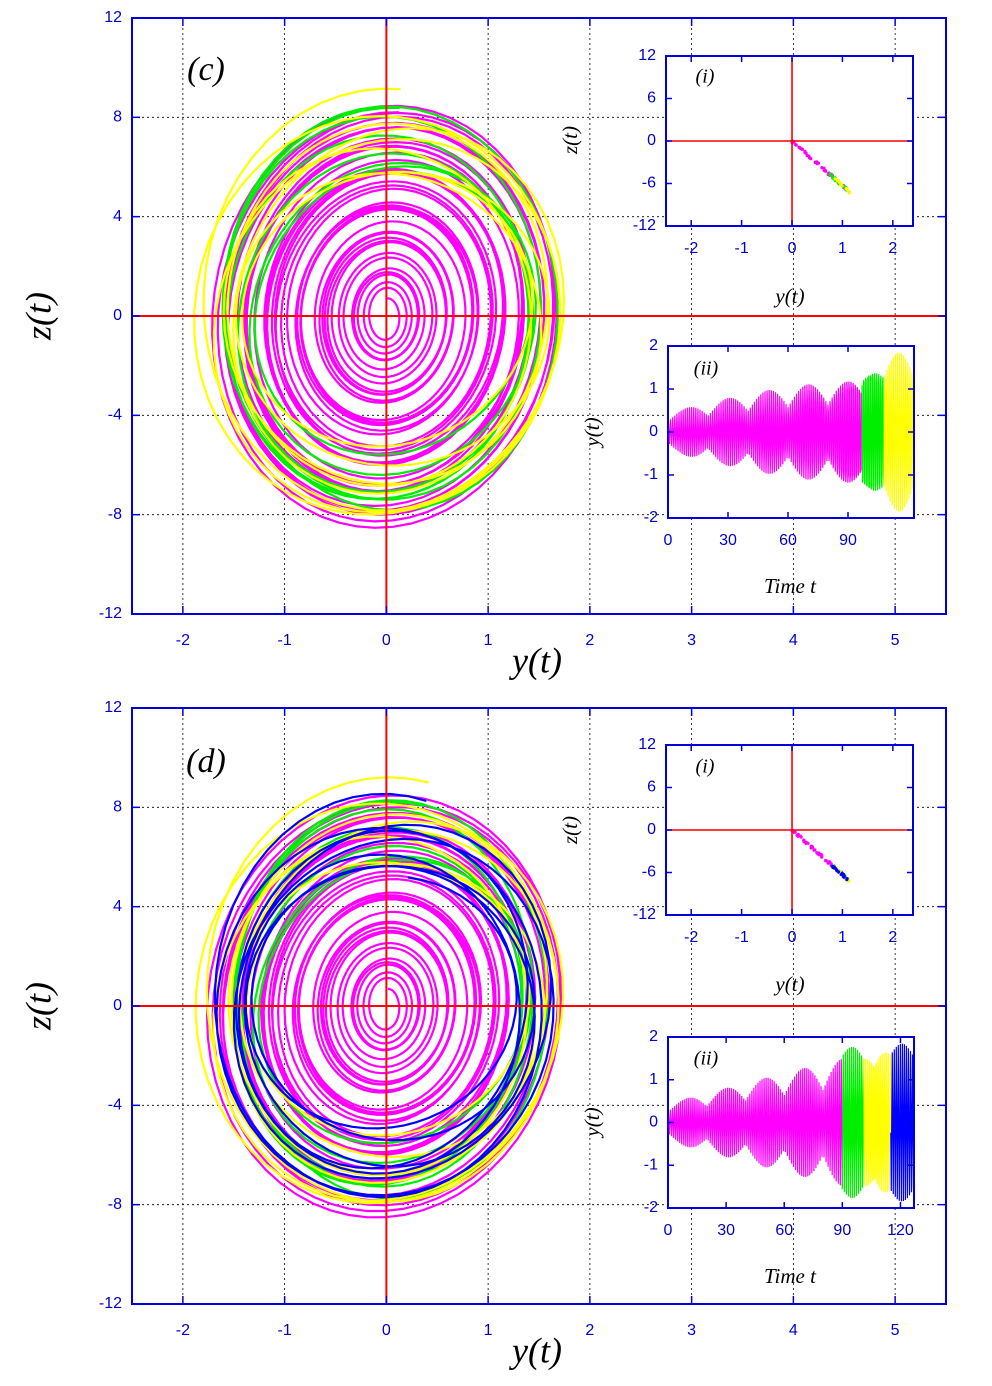  Describe the element at coordinates (644, 914) in the screenshot. I see `y-tick-label: -12` at that location.